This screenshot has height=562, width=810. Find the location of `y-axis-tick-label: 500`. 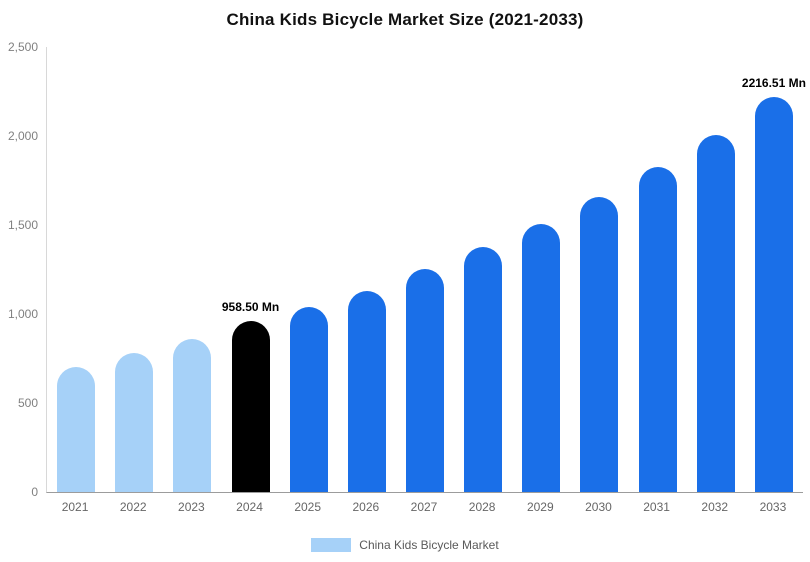

y-axis-tick-label: 500 is located at coordinates (27, 403).